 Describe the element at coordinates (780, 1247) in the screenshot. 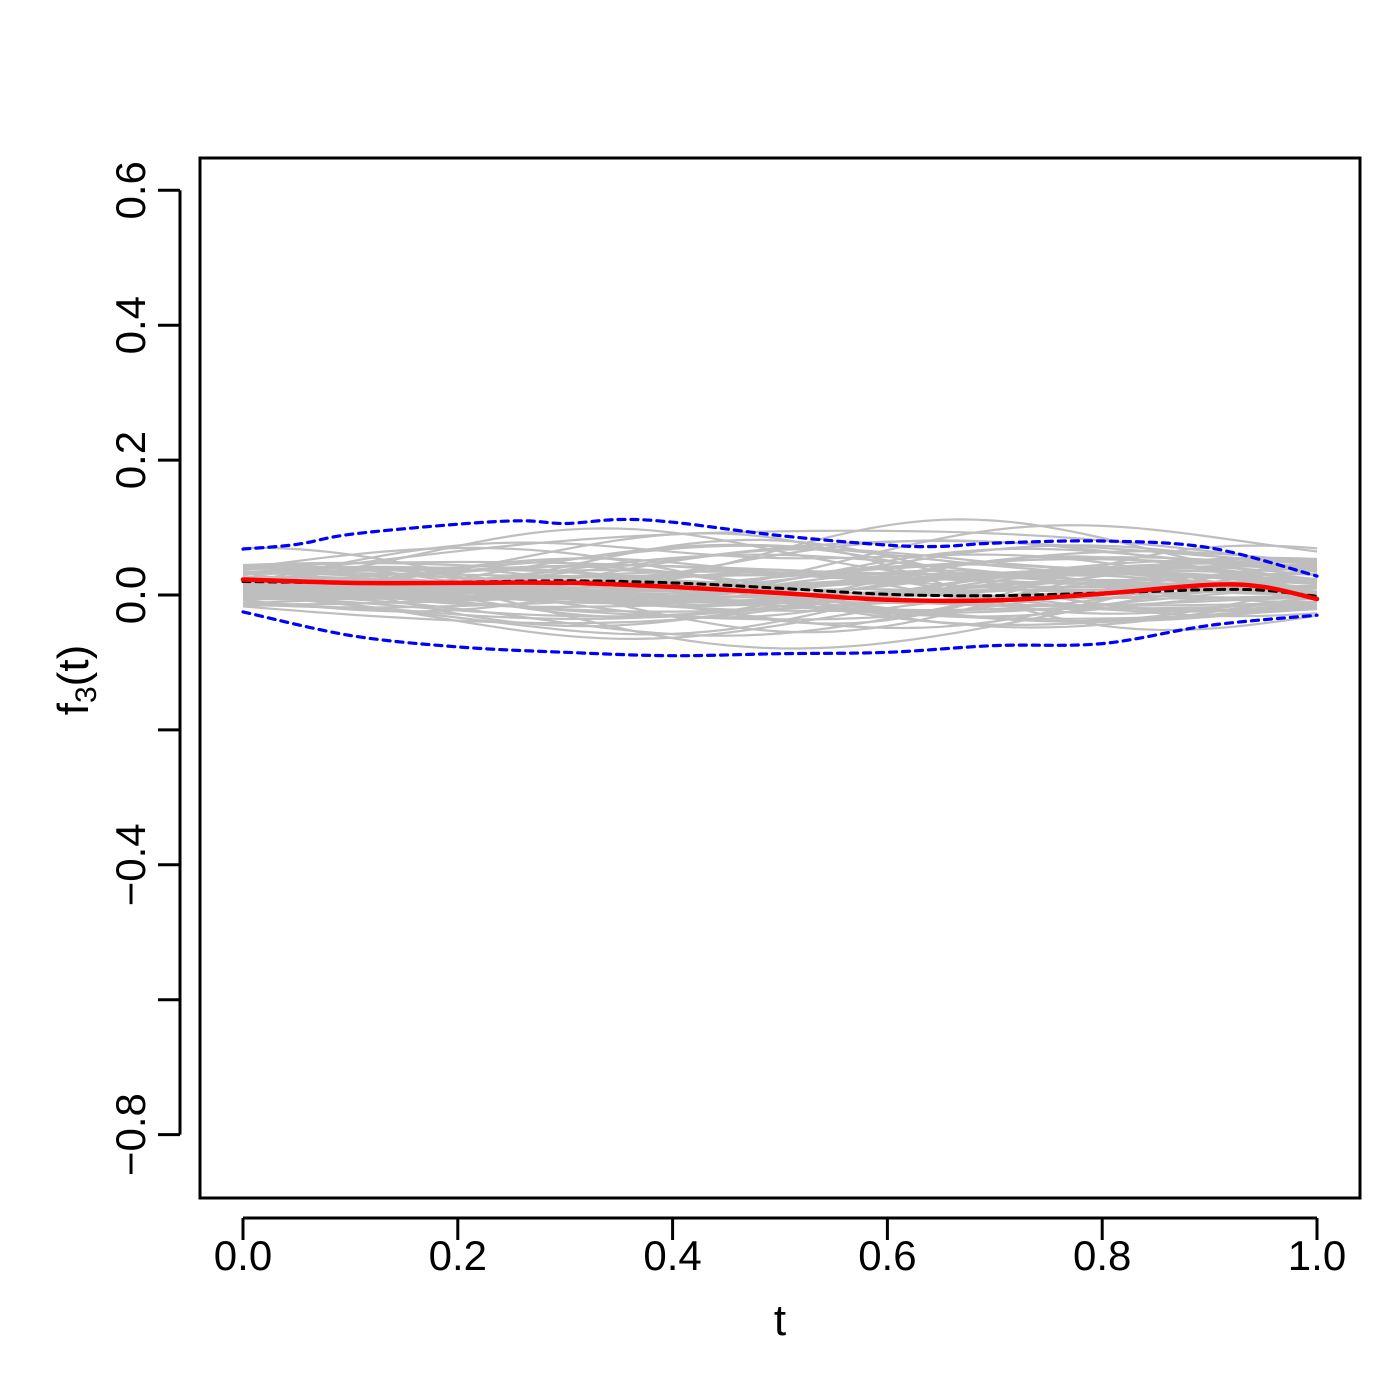

I see `x-axis: 0.0 0.2 0.4 0.6 0.8 1.0` at that location.